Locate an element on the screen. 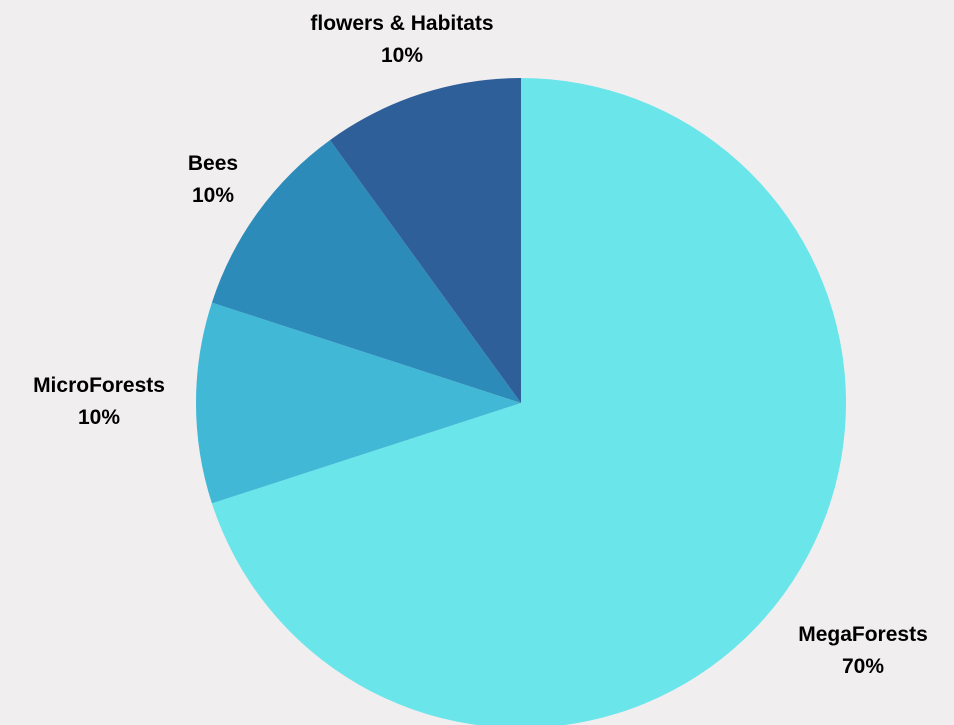 The height and width of the screenshot is (725, 954). slice-label-microforests: MicroForests is located at coordinates (99, 385).